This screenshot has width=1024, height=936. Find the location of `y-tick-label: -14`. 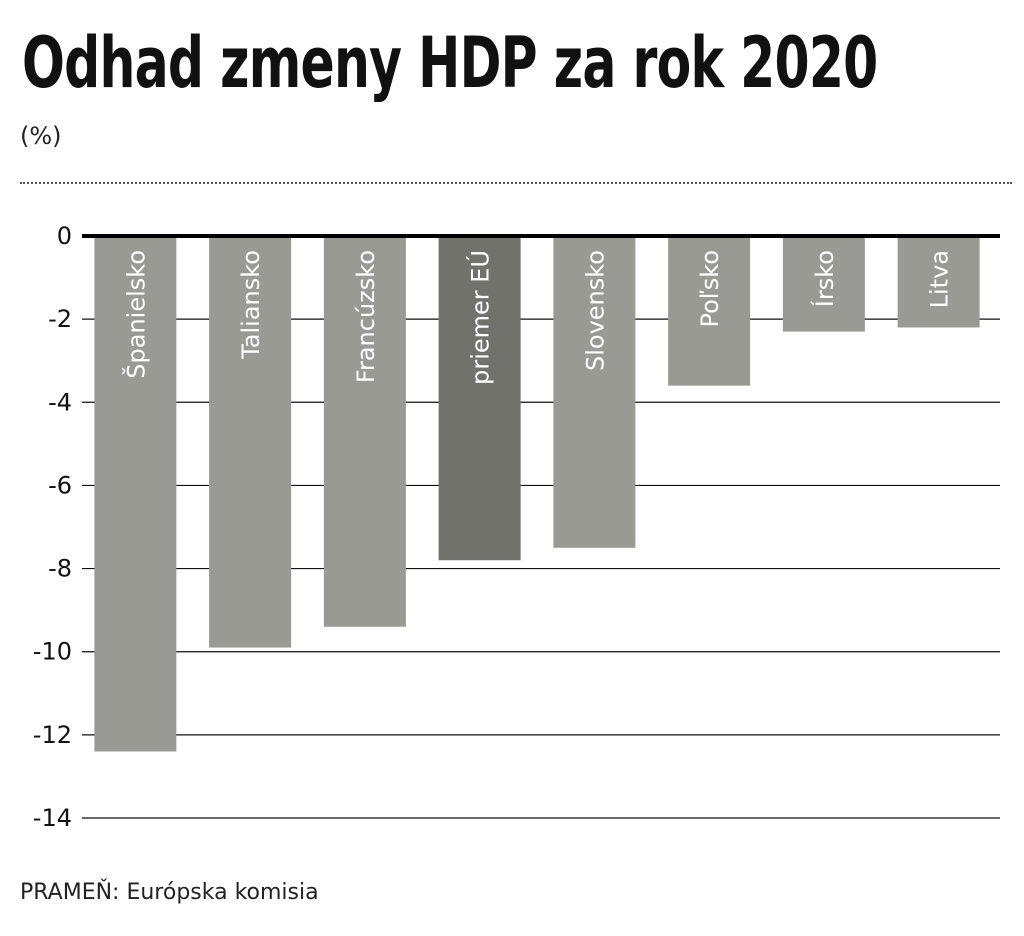

y-tick-label: -14 is located at coordinates (52, 818).